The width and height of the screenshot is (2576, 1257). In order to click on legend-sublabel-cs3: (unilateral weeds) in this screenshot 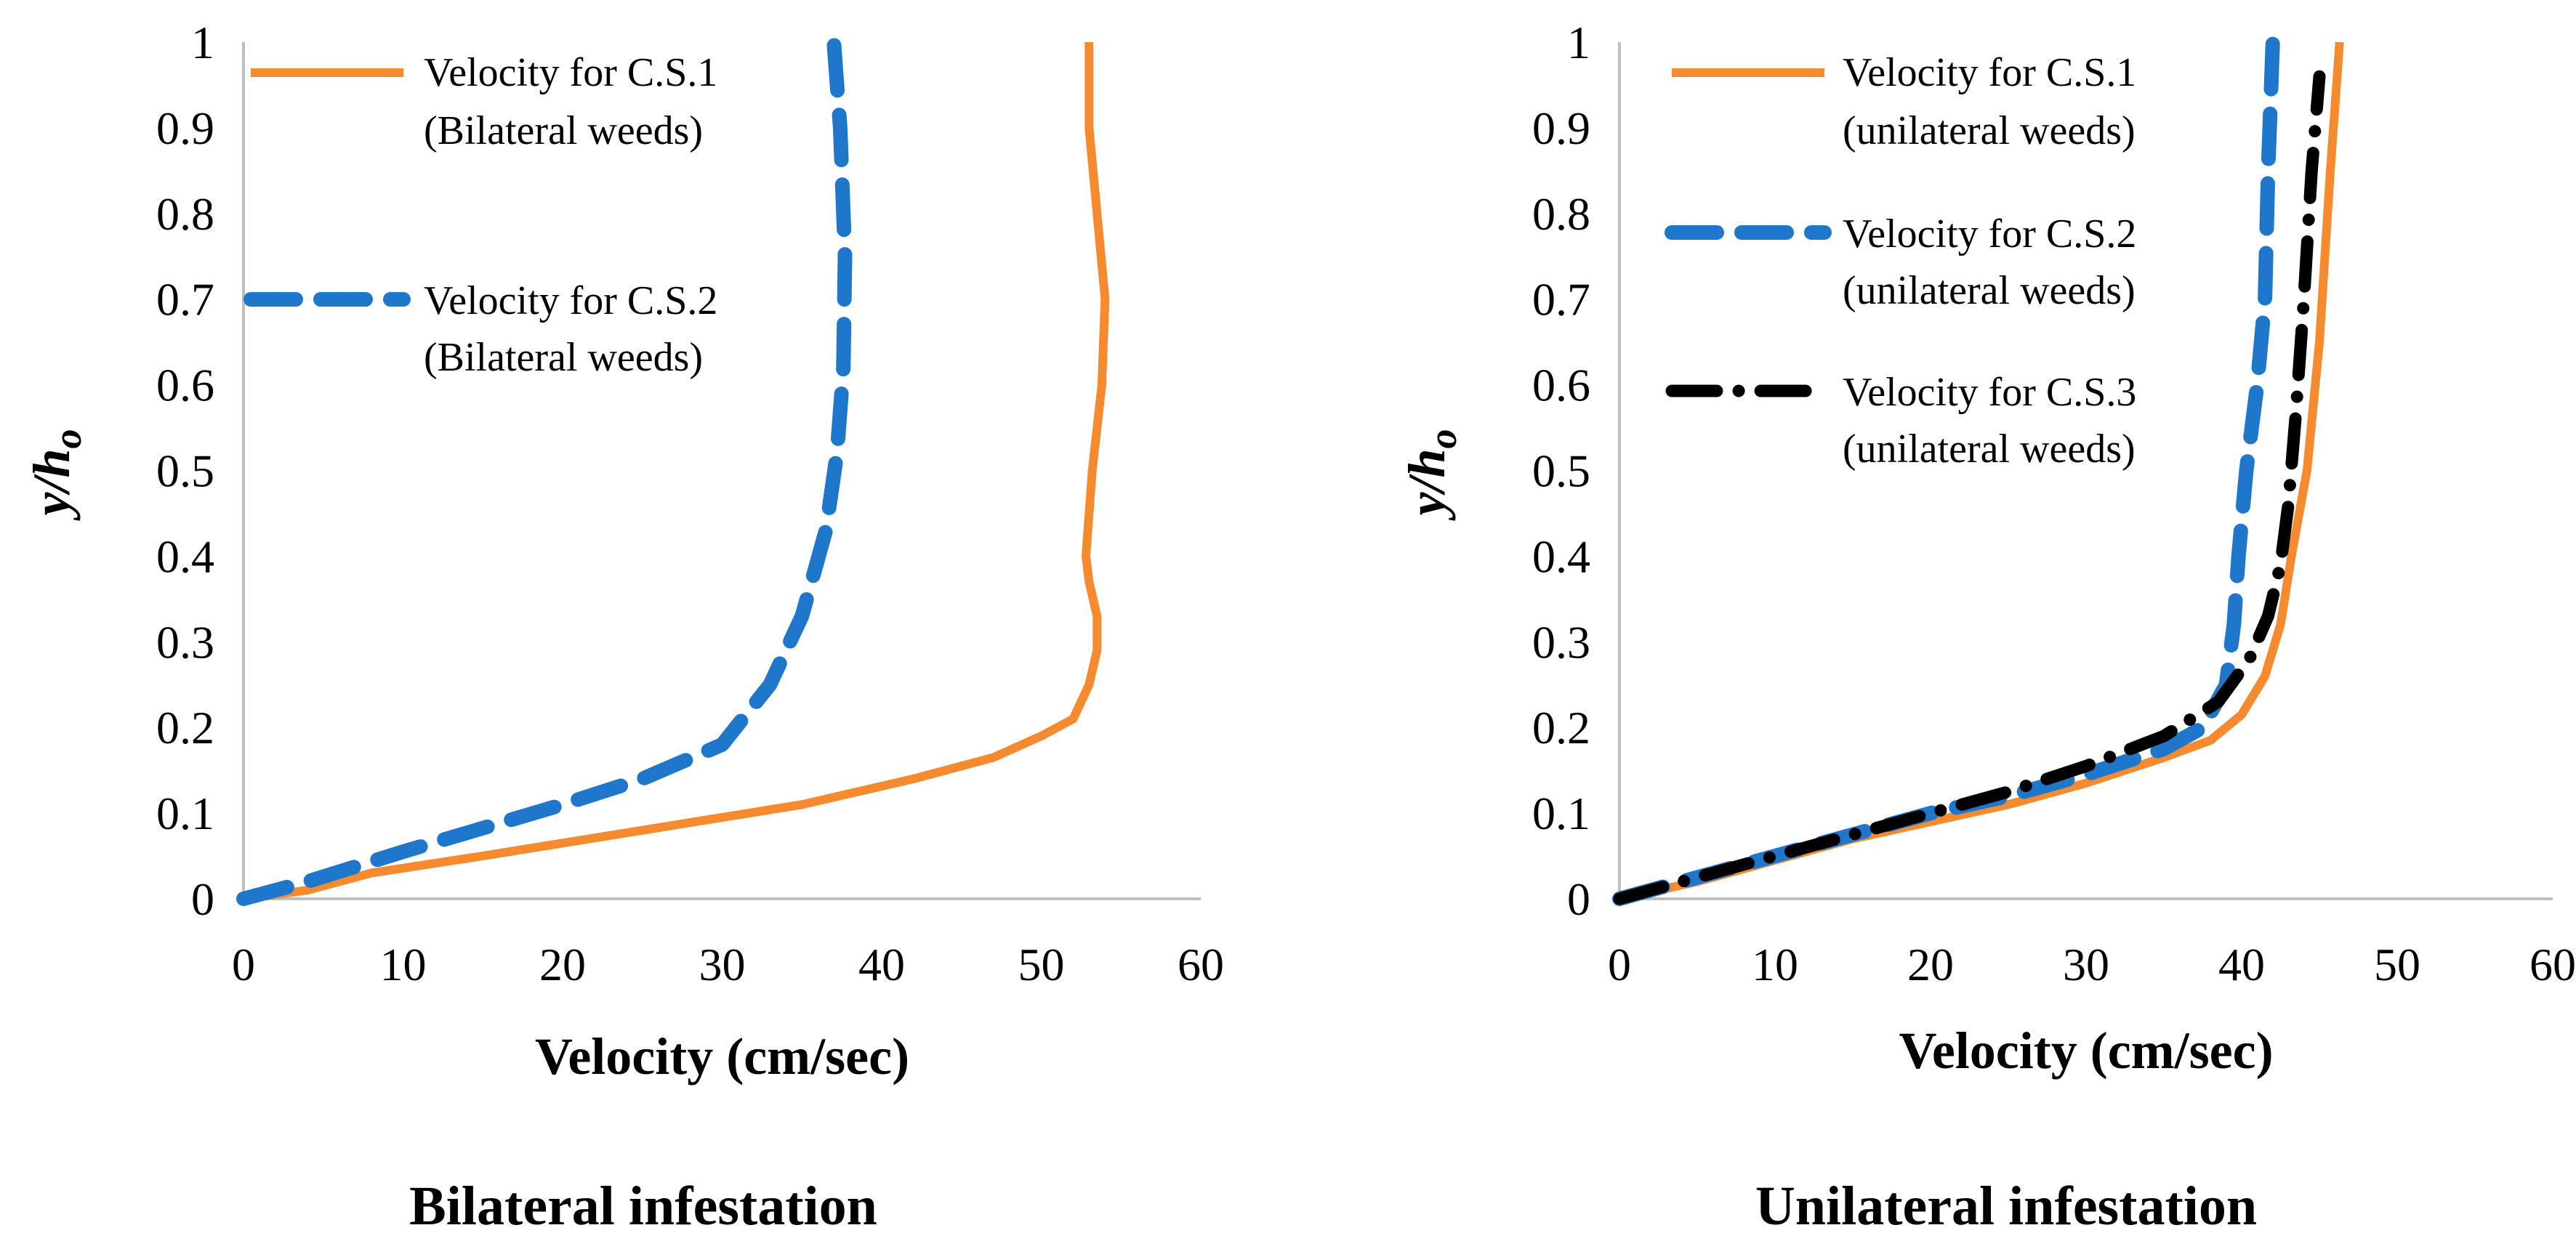, I will do `click(1989, 449)`.